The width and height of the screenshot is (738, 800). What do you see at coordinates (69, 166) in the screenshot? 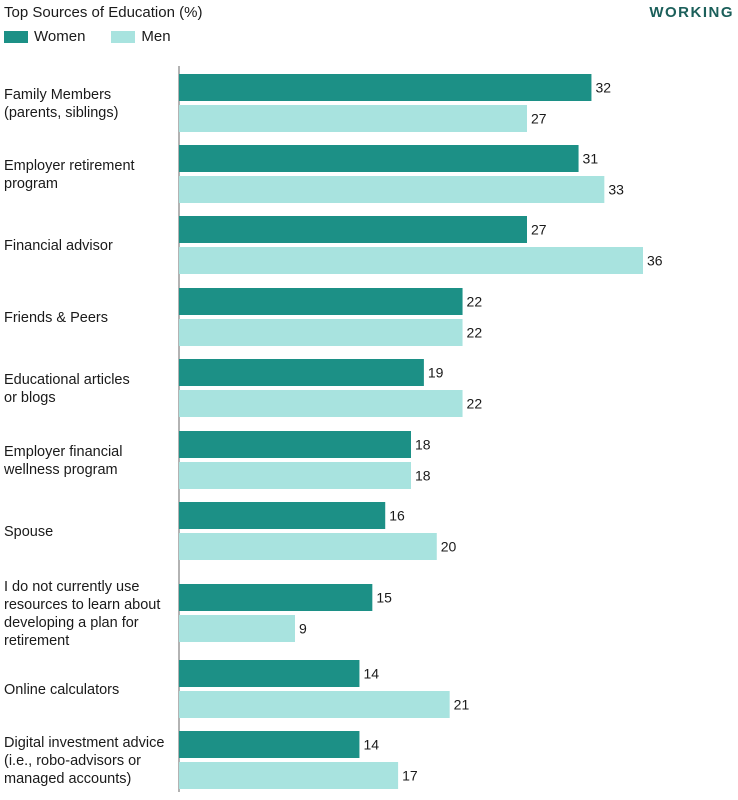
I see `category-label-line: Employer retirement` at bounding box center [69, 166].